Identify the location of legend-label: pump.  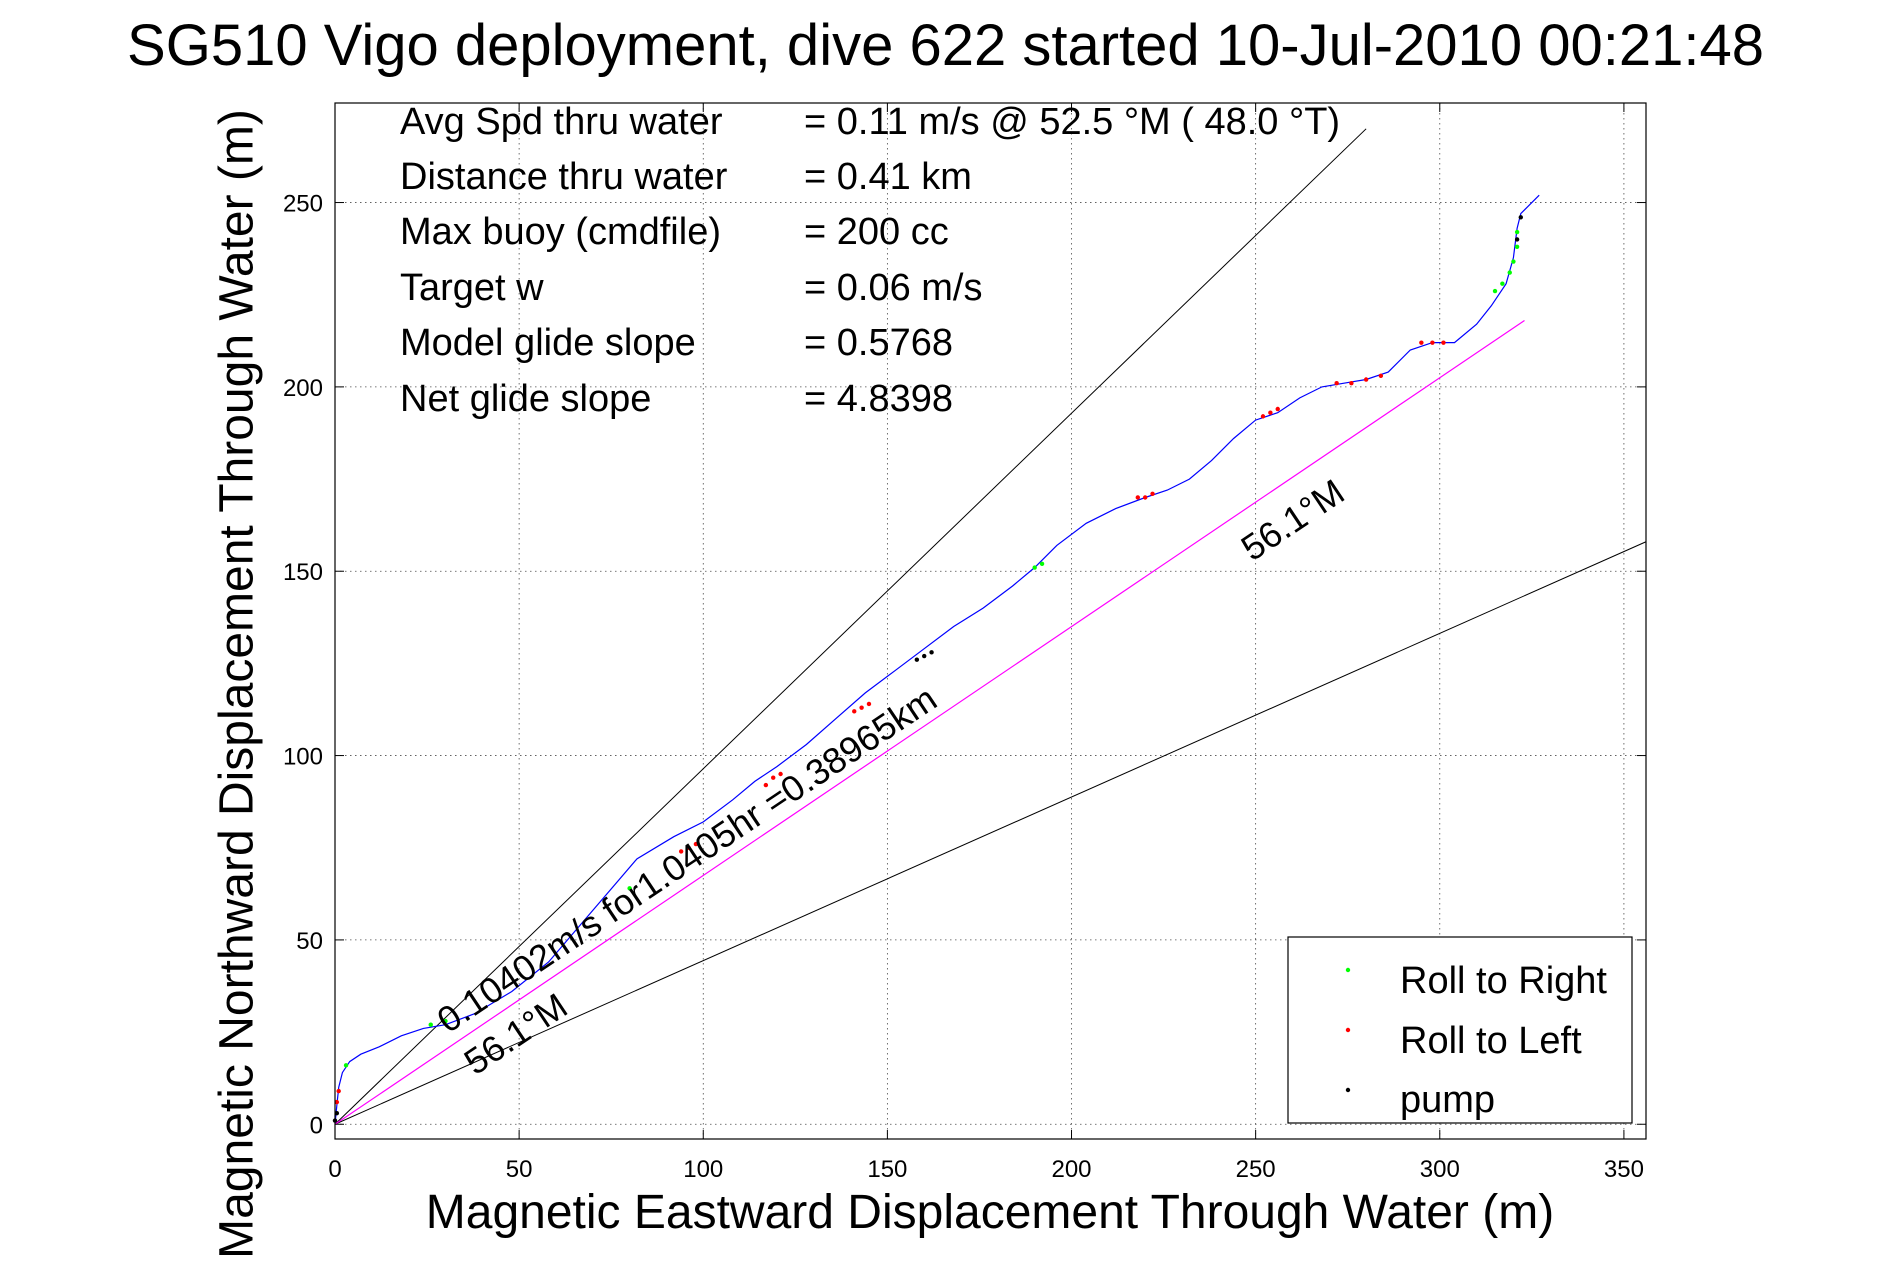
(1447, 1100).